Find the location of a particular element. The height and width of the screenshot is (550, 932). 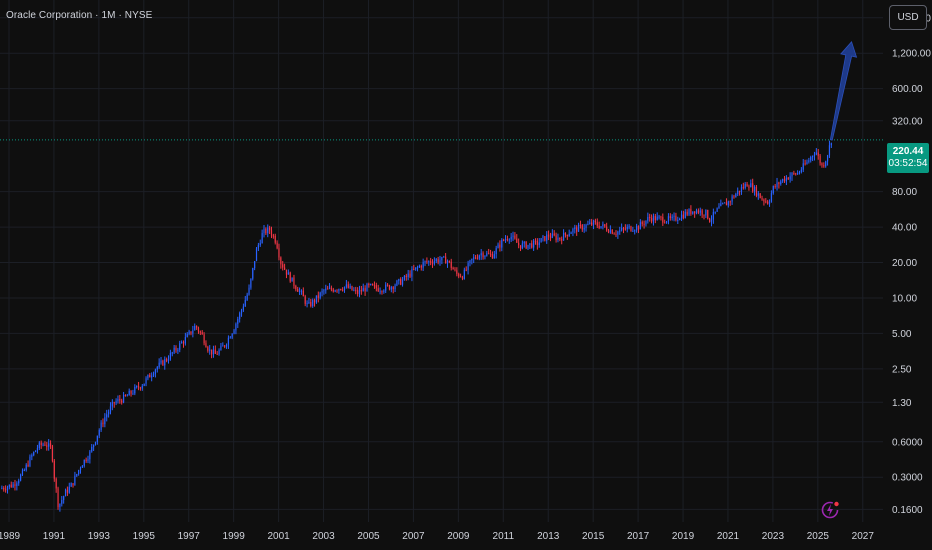

x-tick-label: 2023 is located at coordinates (773, 536).